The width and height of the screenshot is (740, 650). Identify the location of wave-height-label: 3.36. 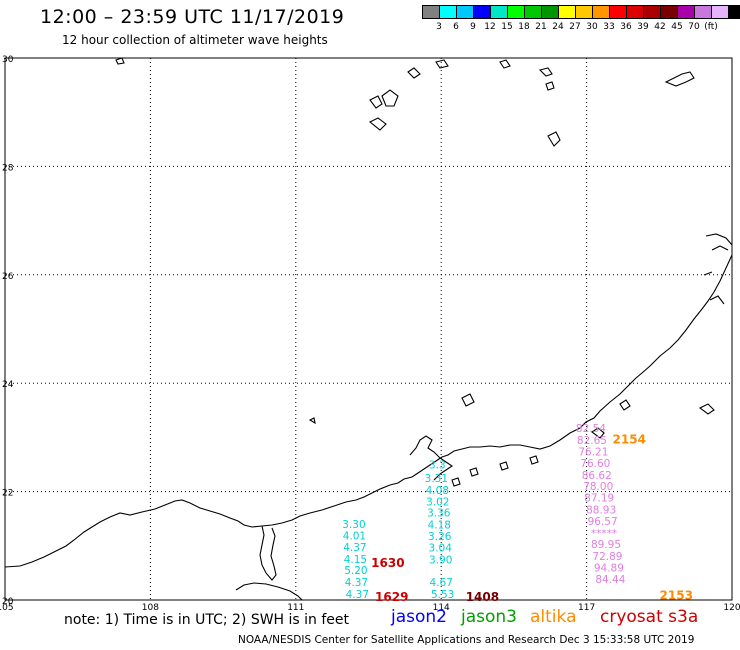
(439, 514).